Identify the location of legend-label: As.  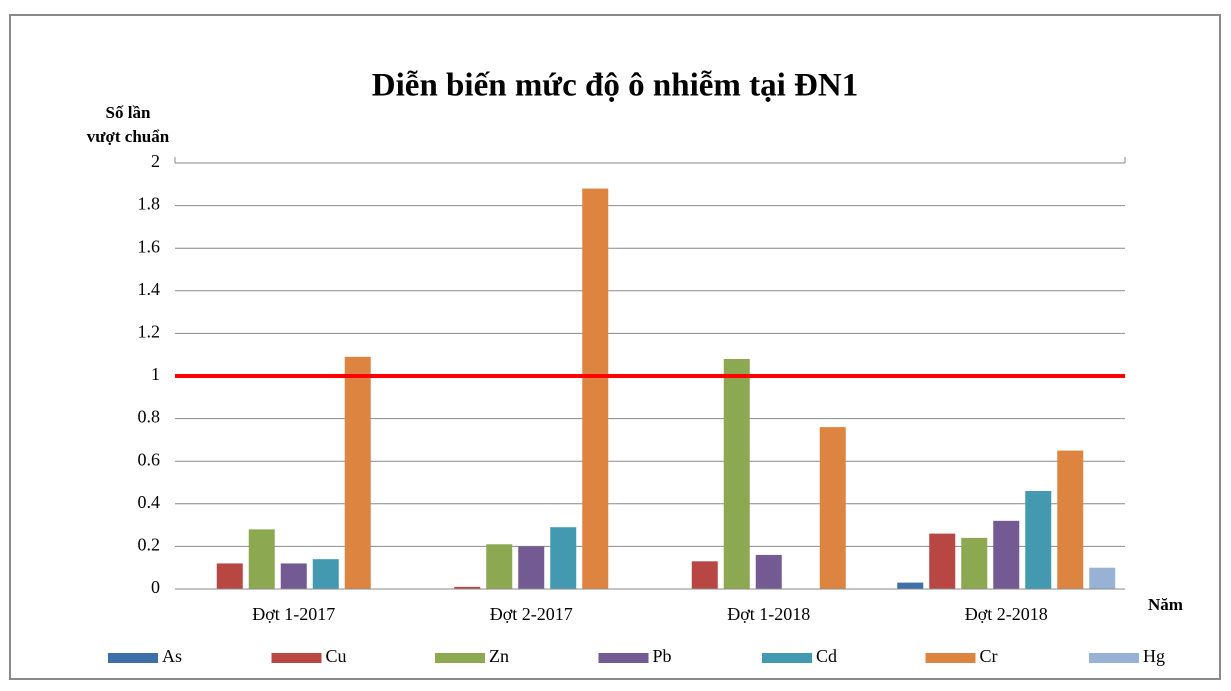
(172, 656).